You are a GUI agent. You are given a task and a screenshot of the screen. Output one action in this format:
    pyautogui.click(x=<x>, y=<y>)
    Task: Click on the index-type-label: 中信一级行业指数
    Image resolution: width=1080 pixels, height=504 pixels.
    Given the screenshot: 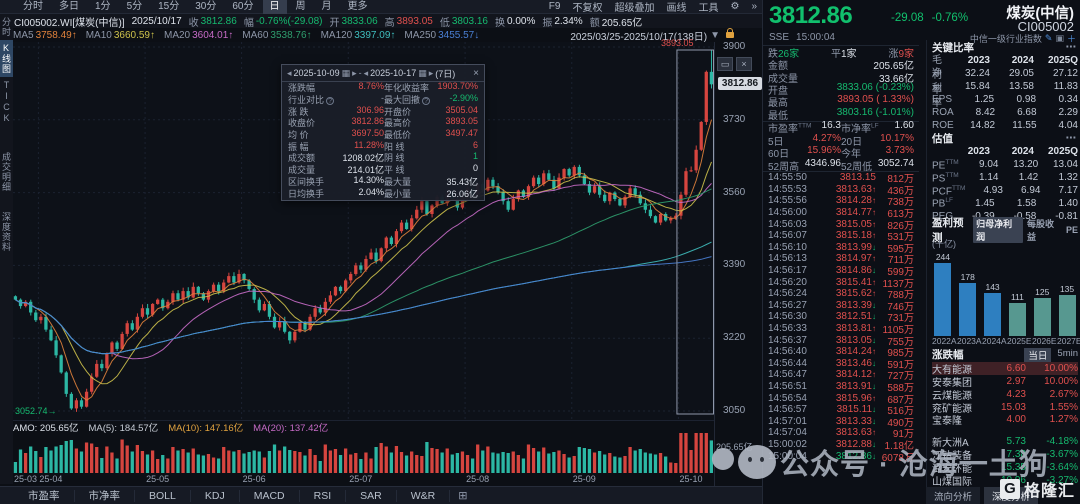 What is the action you would take?
    pyautogui.click(x=1005, y=39)
    